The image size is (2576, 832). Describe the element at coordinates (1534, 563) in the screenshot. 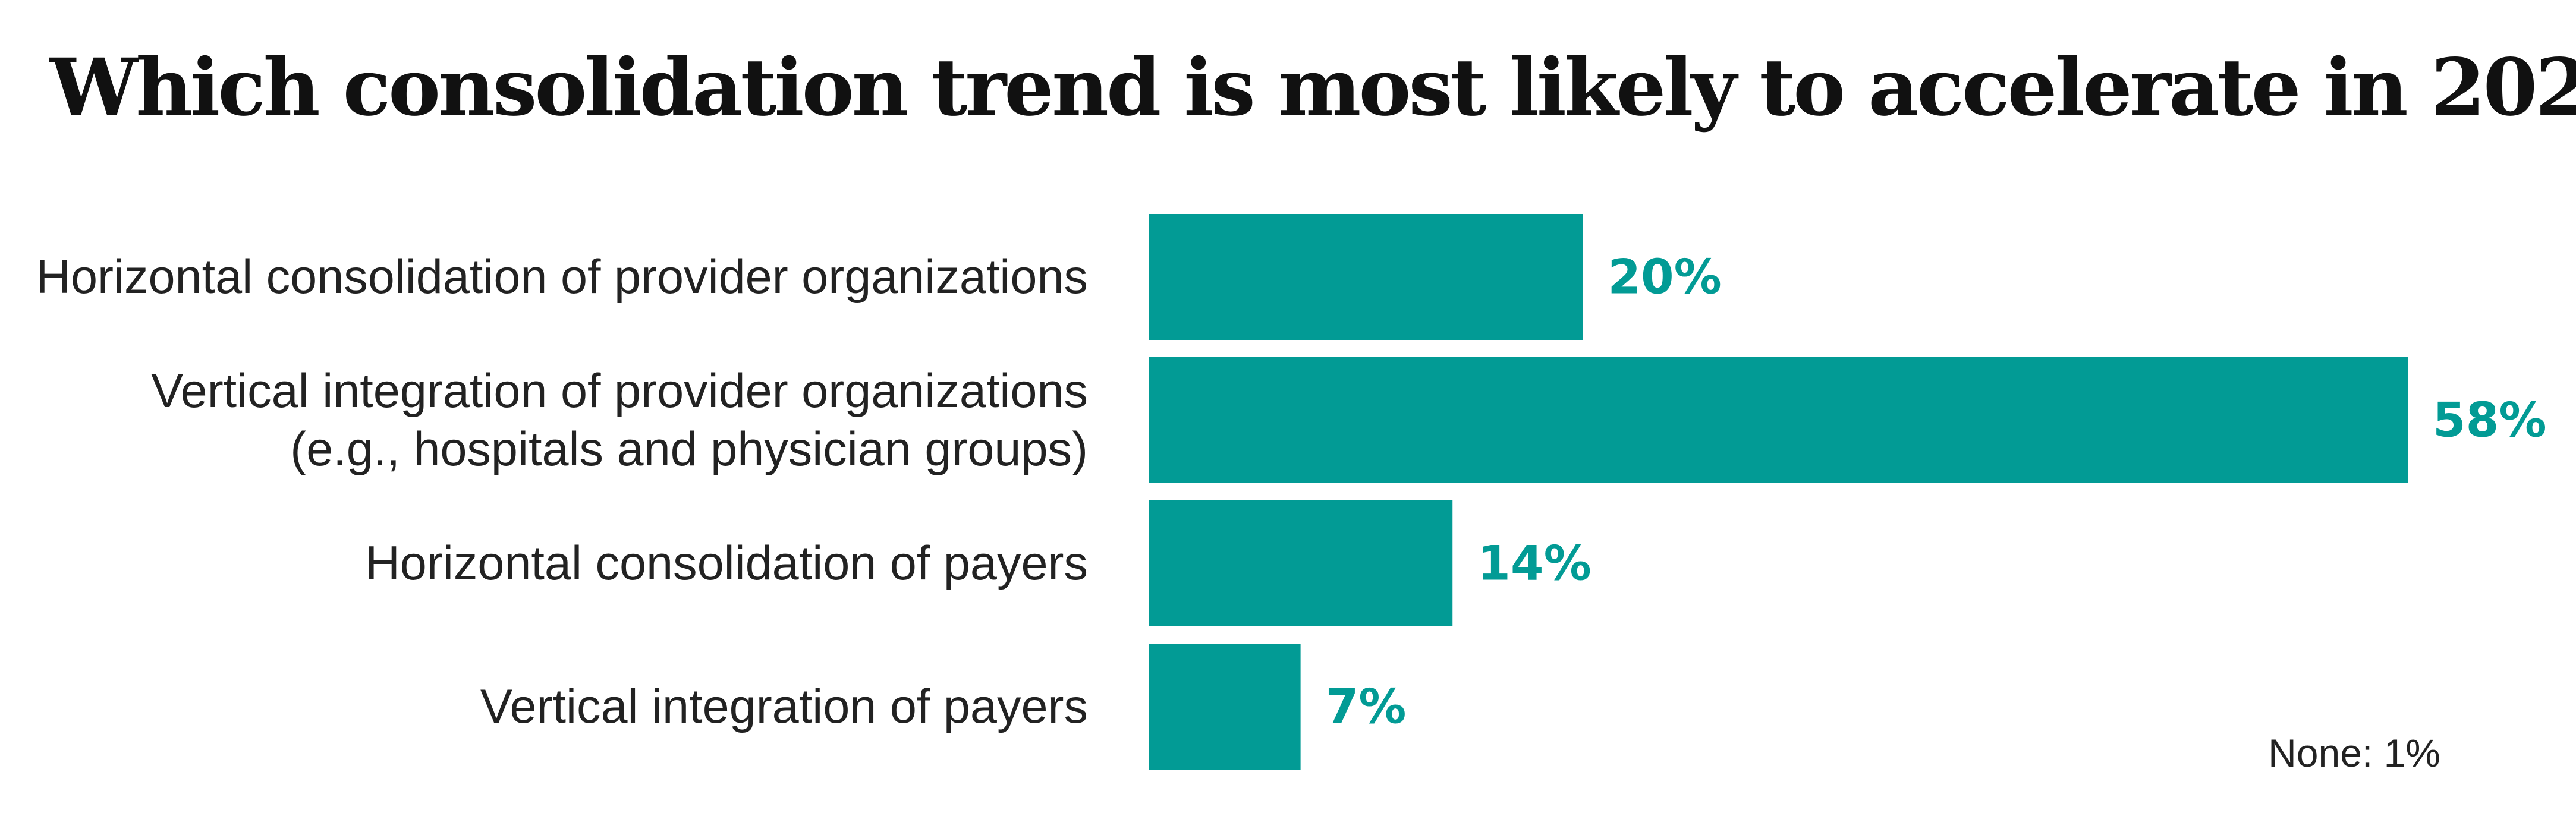

I see `value-label-2: 14%` at that location.